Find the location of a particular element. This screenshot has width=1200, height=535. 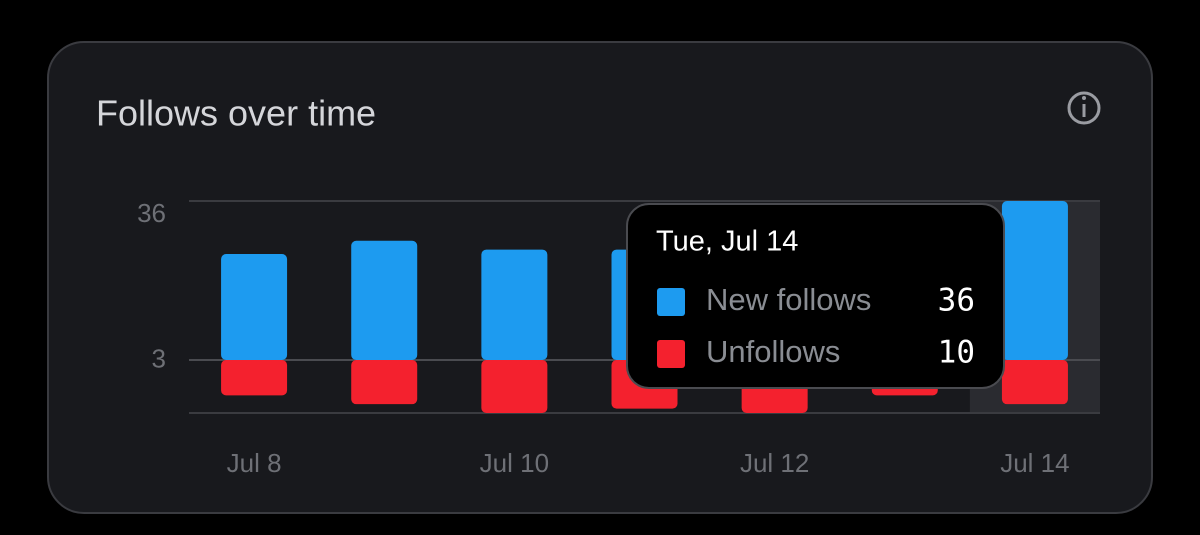

tooltip-title: Tue, Jul 14 is located at coordinates (727, 242).